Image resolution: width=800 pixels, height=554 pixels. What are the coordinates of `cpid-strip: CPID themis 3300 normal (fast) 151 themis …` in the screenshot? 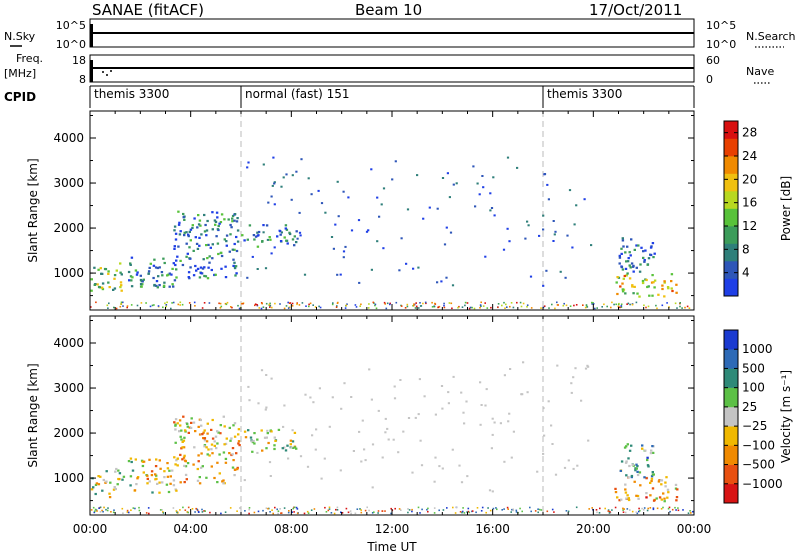 It's located at (349, 96).